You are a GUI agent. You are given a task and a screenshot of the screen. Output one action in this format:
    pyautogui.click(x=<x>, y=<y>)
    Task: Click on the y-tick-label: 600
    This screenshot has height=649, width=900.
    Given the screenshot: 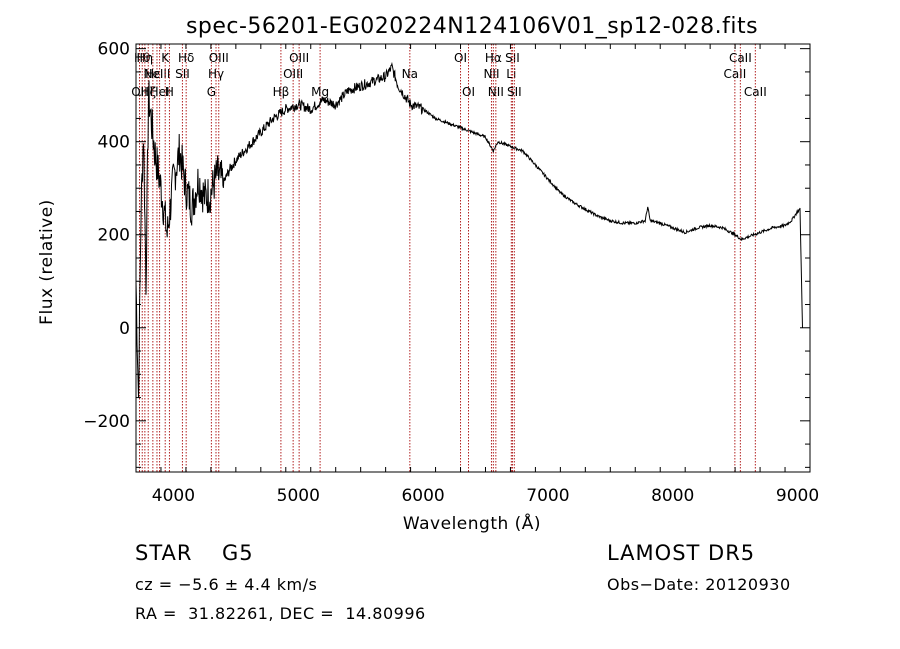 What is the action you would take?
    pyautogui.click(x=114, y=50)
    